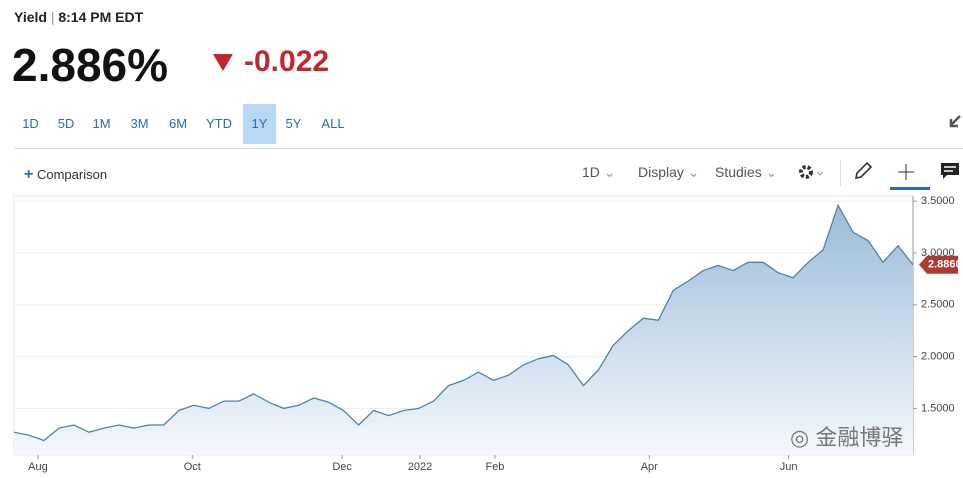 The width and height of the screenshot is (963, 478). Describe the element at coordinates (259, 124) in the screenshot. I see `range-button: 1Y` at that location.